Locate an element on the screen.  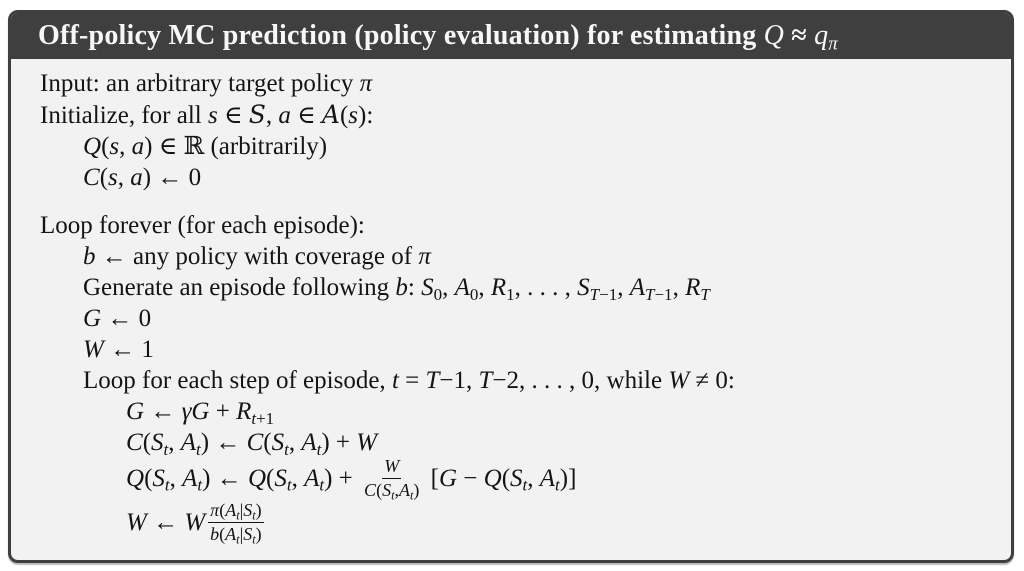
math-text: ≠ 0: is located at coordinates (712, 380).